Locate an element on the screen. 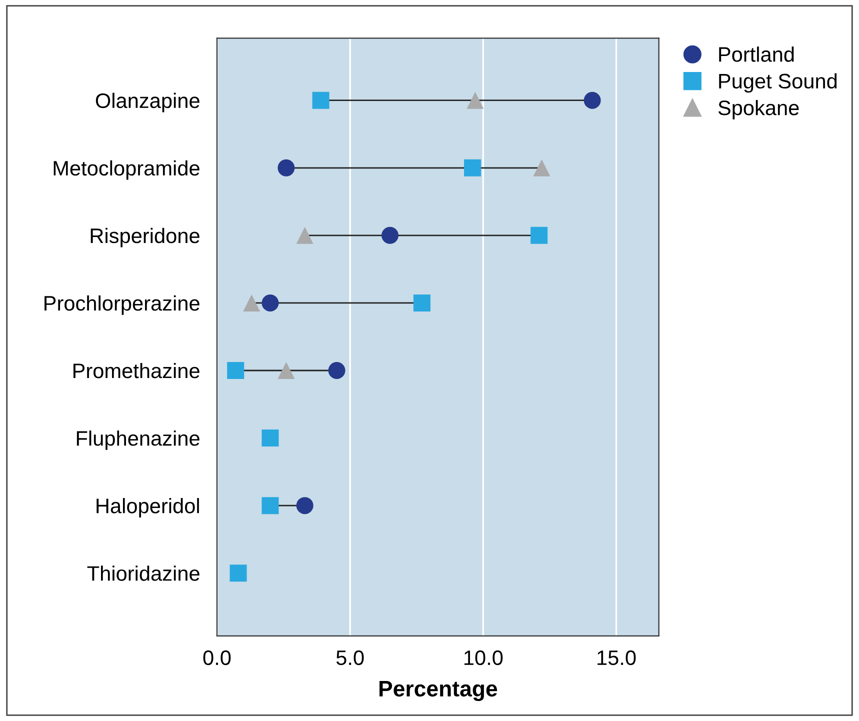 This screenshot has height=721, width=859. y-tick-label: Promethazine is located at coordinates (136, 370).